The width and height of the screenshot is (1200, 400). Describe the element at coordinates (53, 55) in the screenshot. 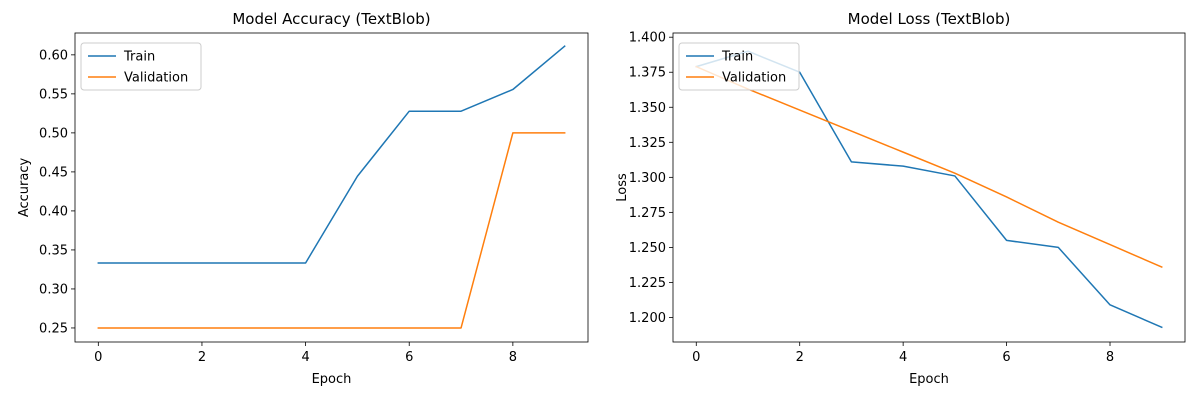

I see `accuracy-y-tick-label: 0.60` at that location.